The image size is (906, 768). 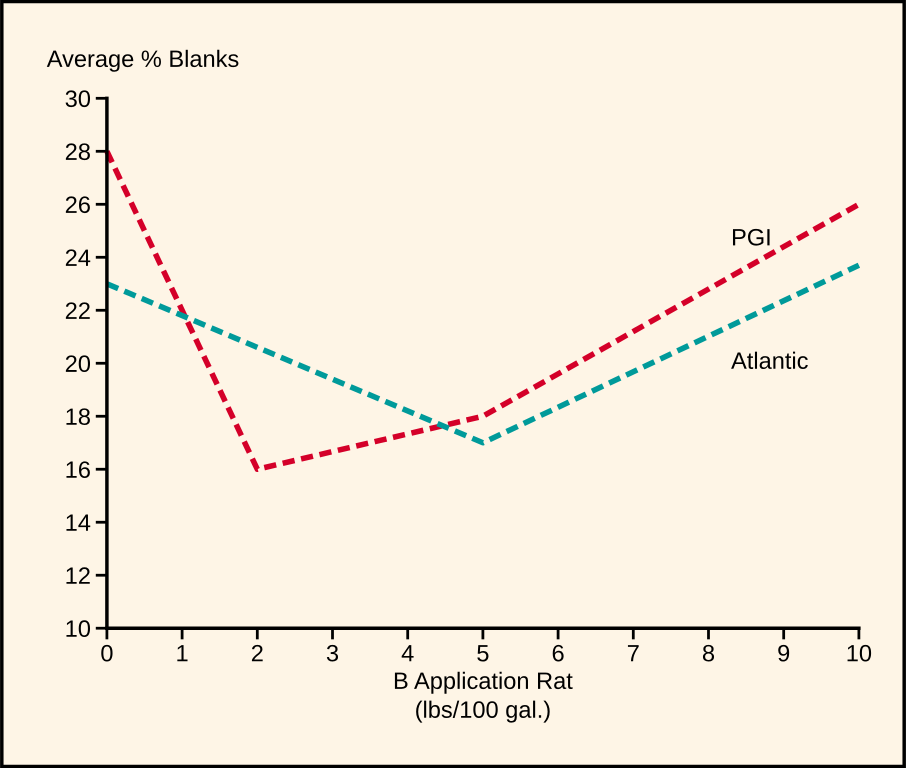 What do you see at coordinates (408, 653) in the screenshot?
I see `x-tick-label: 4` at bounding box center [408, 653].